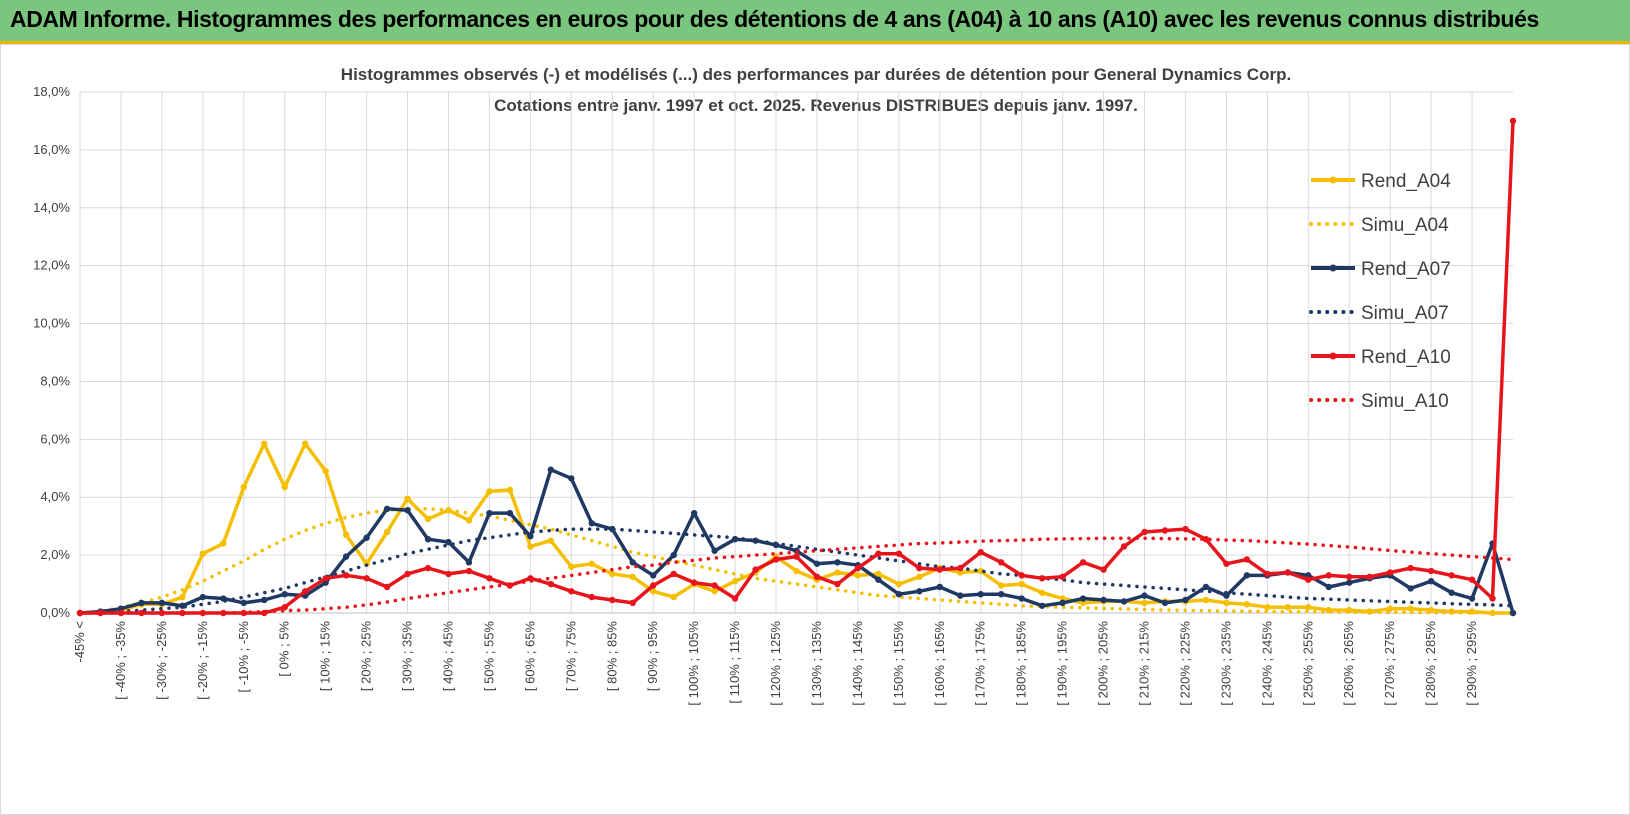  What do you see at coordinates (1333, 356) in the screenshot?
I see `legend-marker-rend-a10` at bounding box center [1333, 356].